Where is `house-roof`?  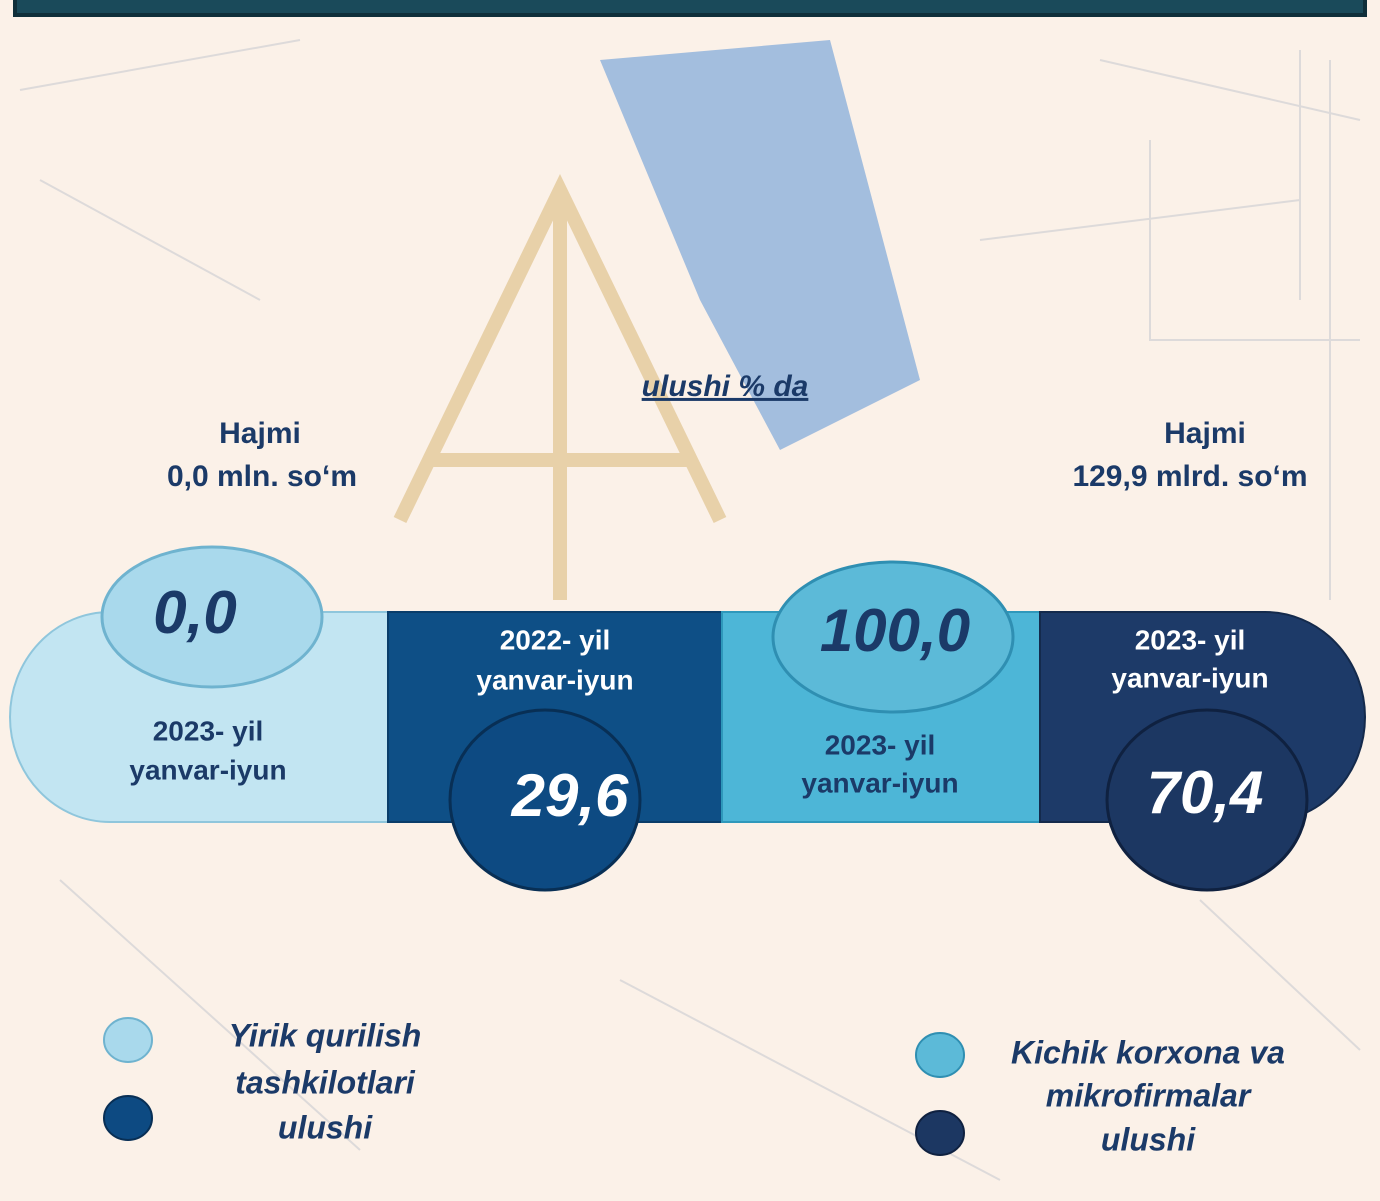 house-roof is located at coordinates (760, 245).